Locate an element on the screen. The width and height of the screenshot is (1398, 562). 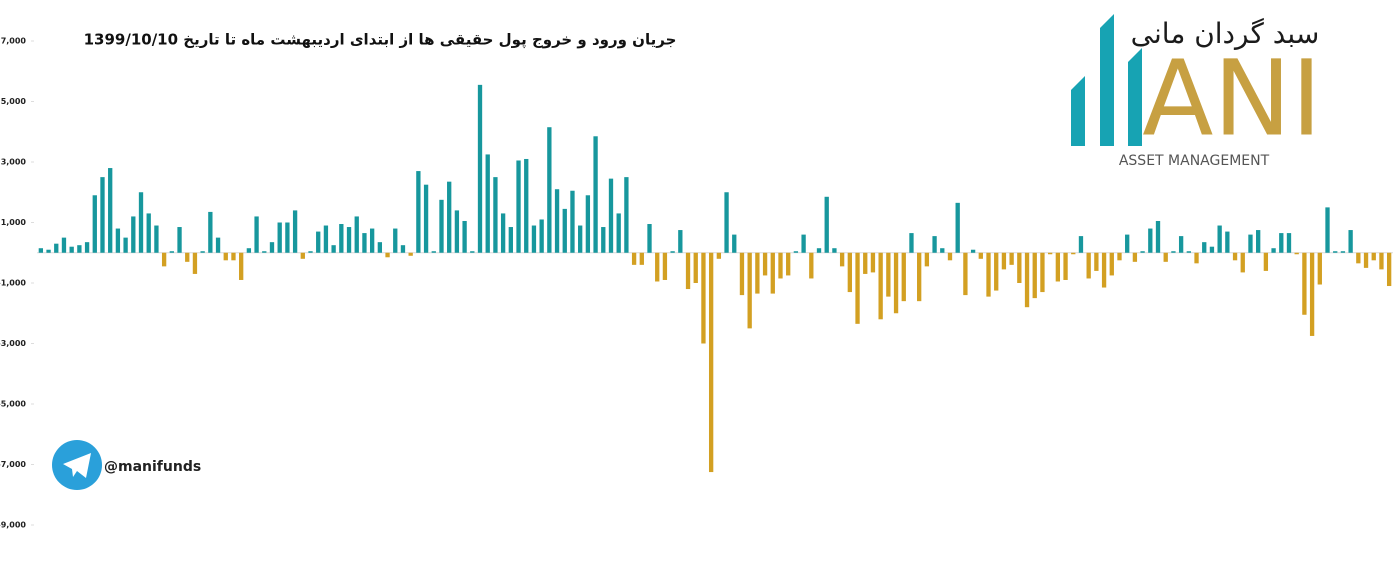
y-tick-label: -1,000 is located at coordinates (13, 283).